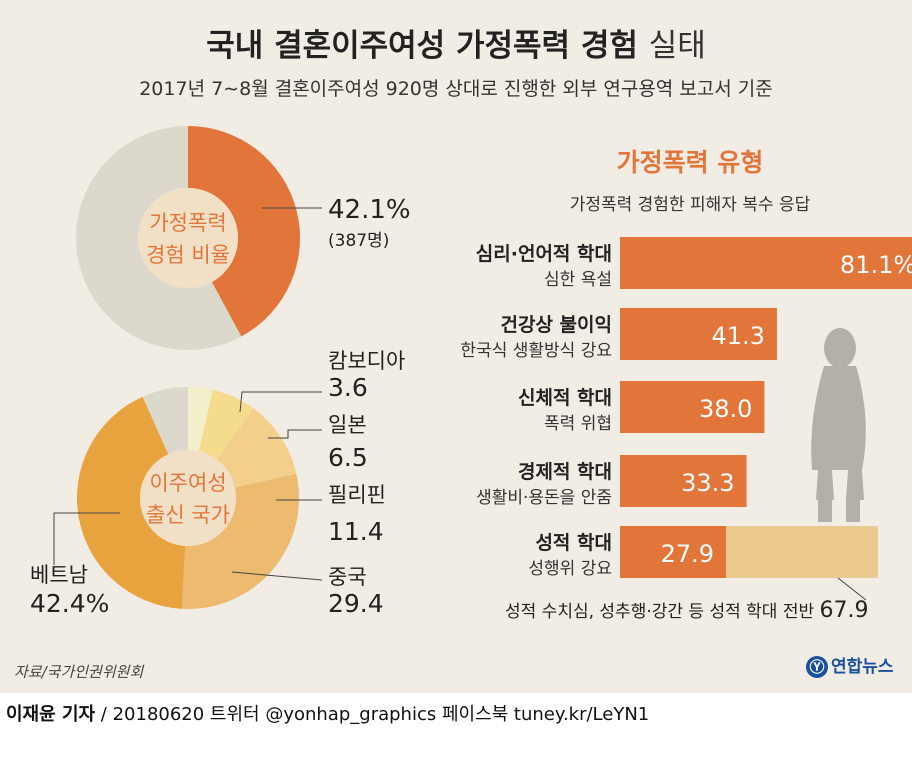 This screenshot has width=912, height=763. Describe the element at coordinates (564, 398) in the screenshot. I see `bar-category-2: 신체적 학대` at that location.